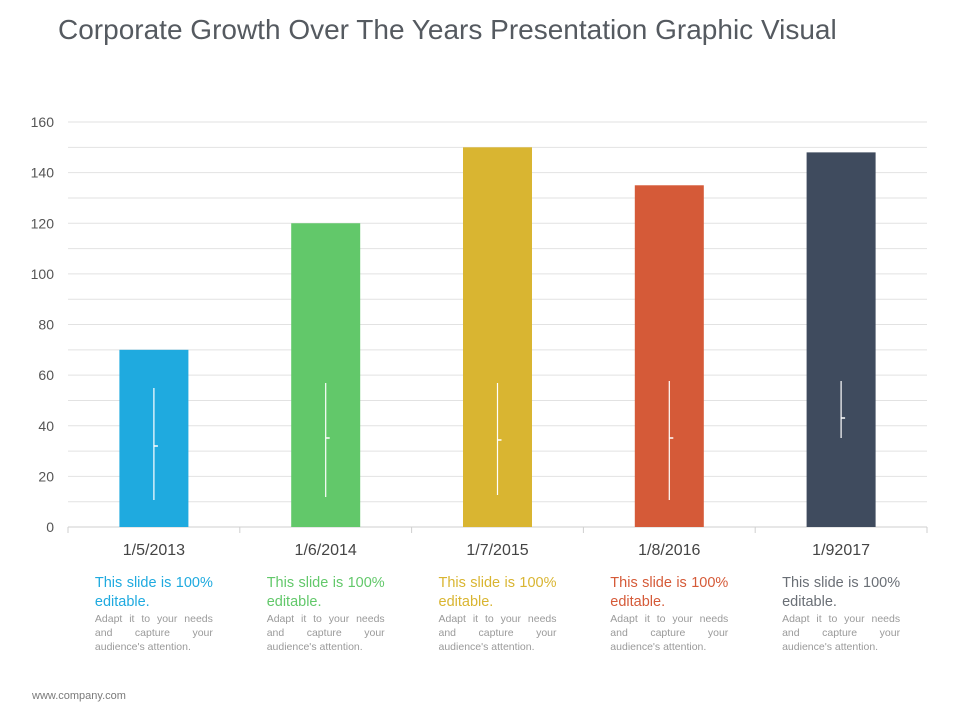 This screenshot has width=960, height=720. What do you see at coordinates (43, 122) in the screenshot?
I see `y-tick-label: 160` at bounding box center [43, 122].